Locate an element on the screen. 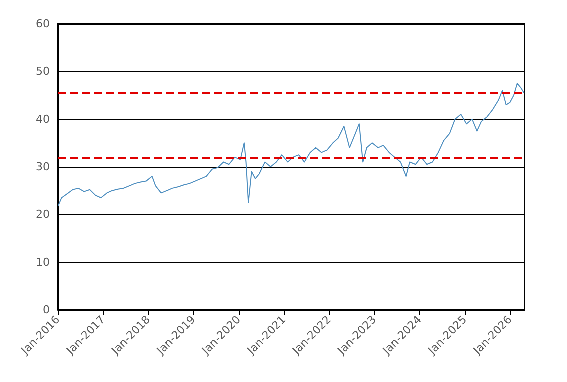 The image size is (567, 382). y-tick-label: 60 is located at coordinates (43, 24).